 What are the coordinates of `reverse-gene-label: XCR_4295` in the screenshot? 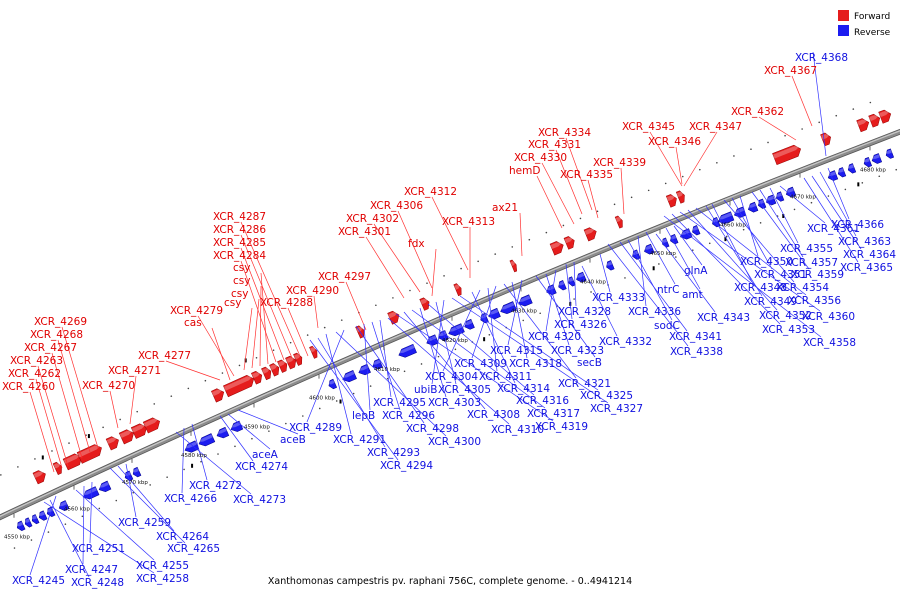 It's located at (399, 403).